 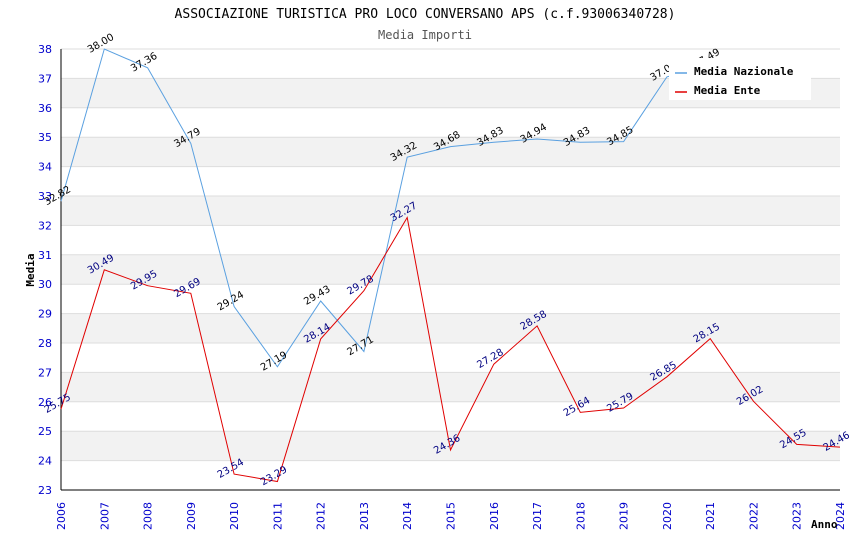 I want to click on chart-subtitle: Media Importi, so click(x=425, y=35).